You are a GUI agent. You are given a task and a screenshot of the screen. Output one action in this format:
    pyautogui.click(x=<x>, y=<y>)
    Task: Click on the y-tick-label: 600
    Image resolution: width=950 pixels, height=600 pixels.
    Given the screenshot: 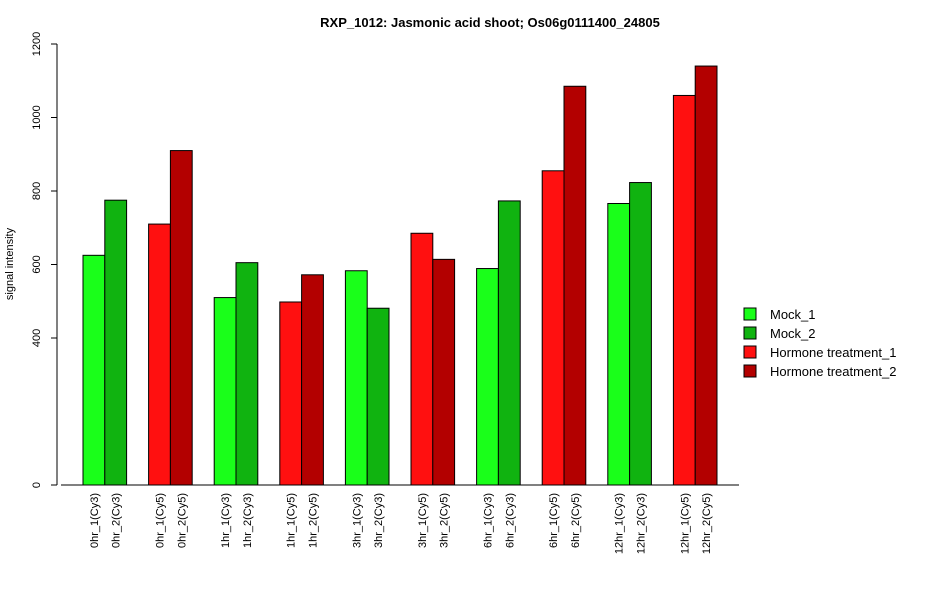 What is the action you would take?
    pyautogui.click(x=37, y=264)
    